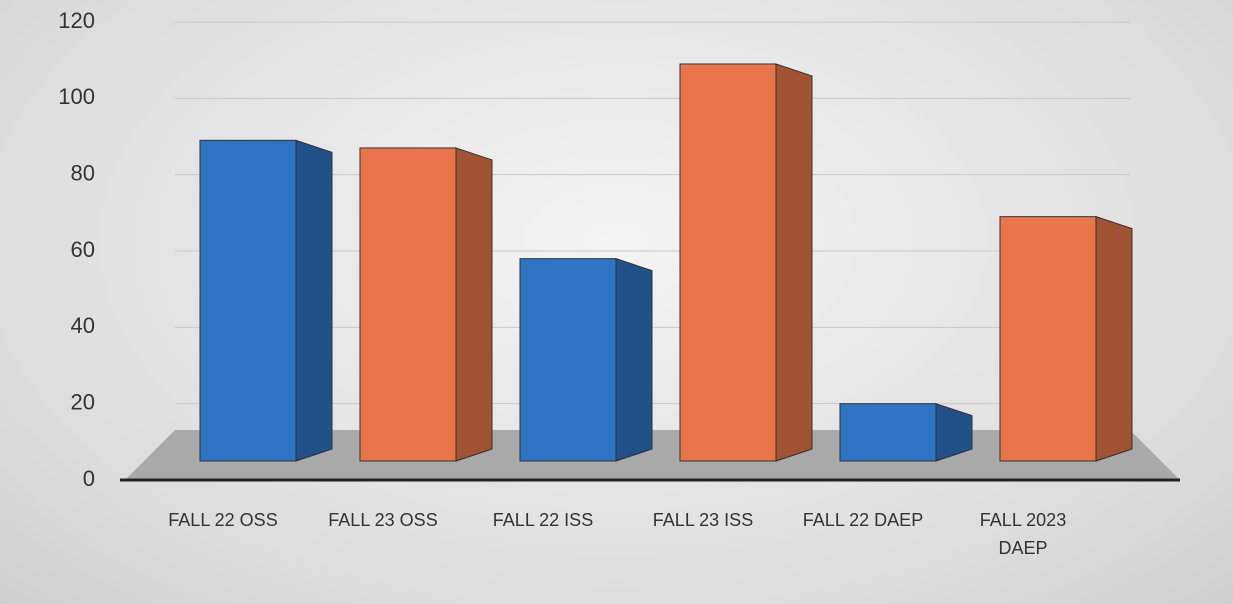  I want to click on x-tick-label: FALL 23 OSS, so click(383, 520).